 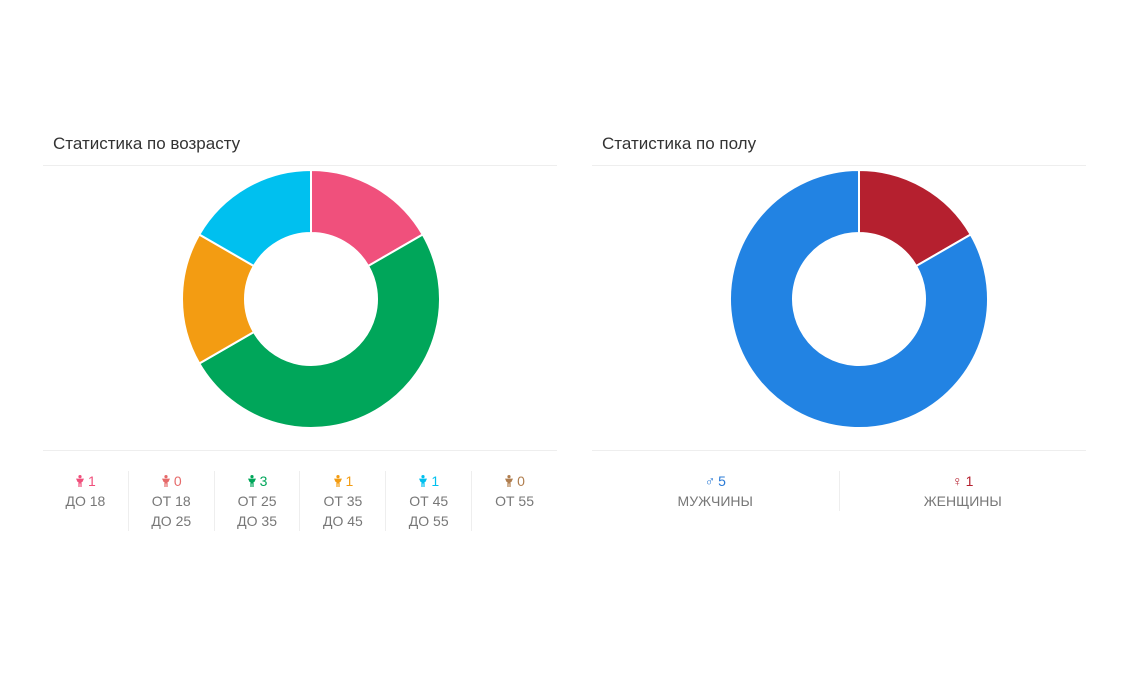 I want to click on age-label-line1: ОТ 18, so click(x=171, y=501).